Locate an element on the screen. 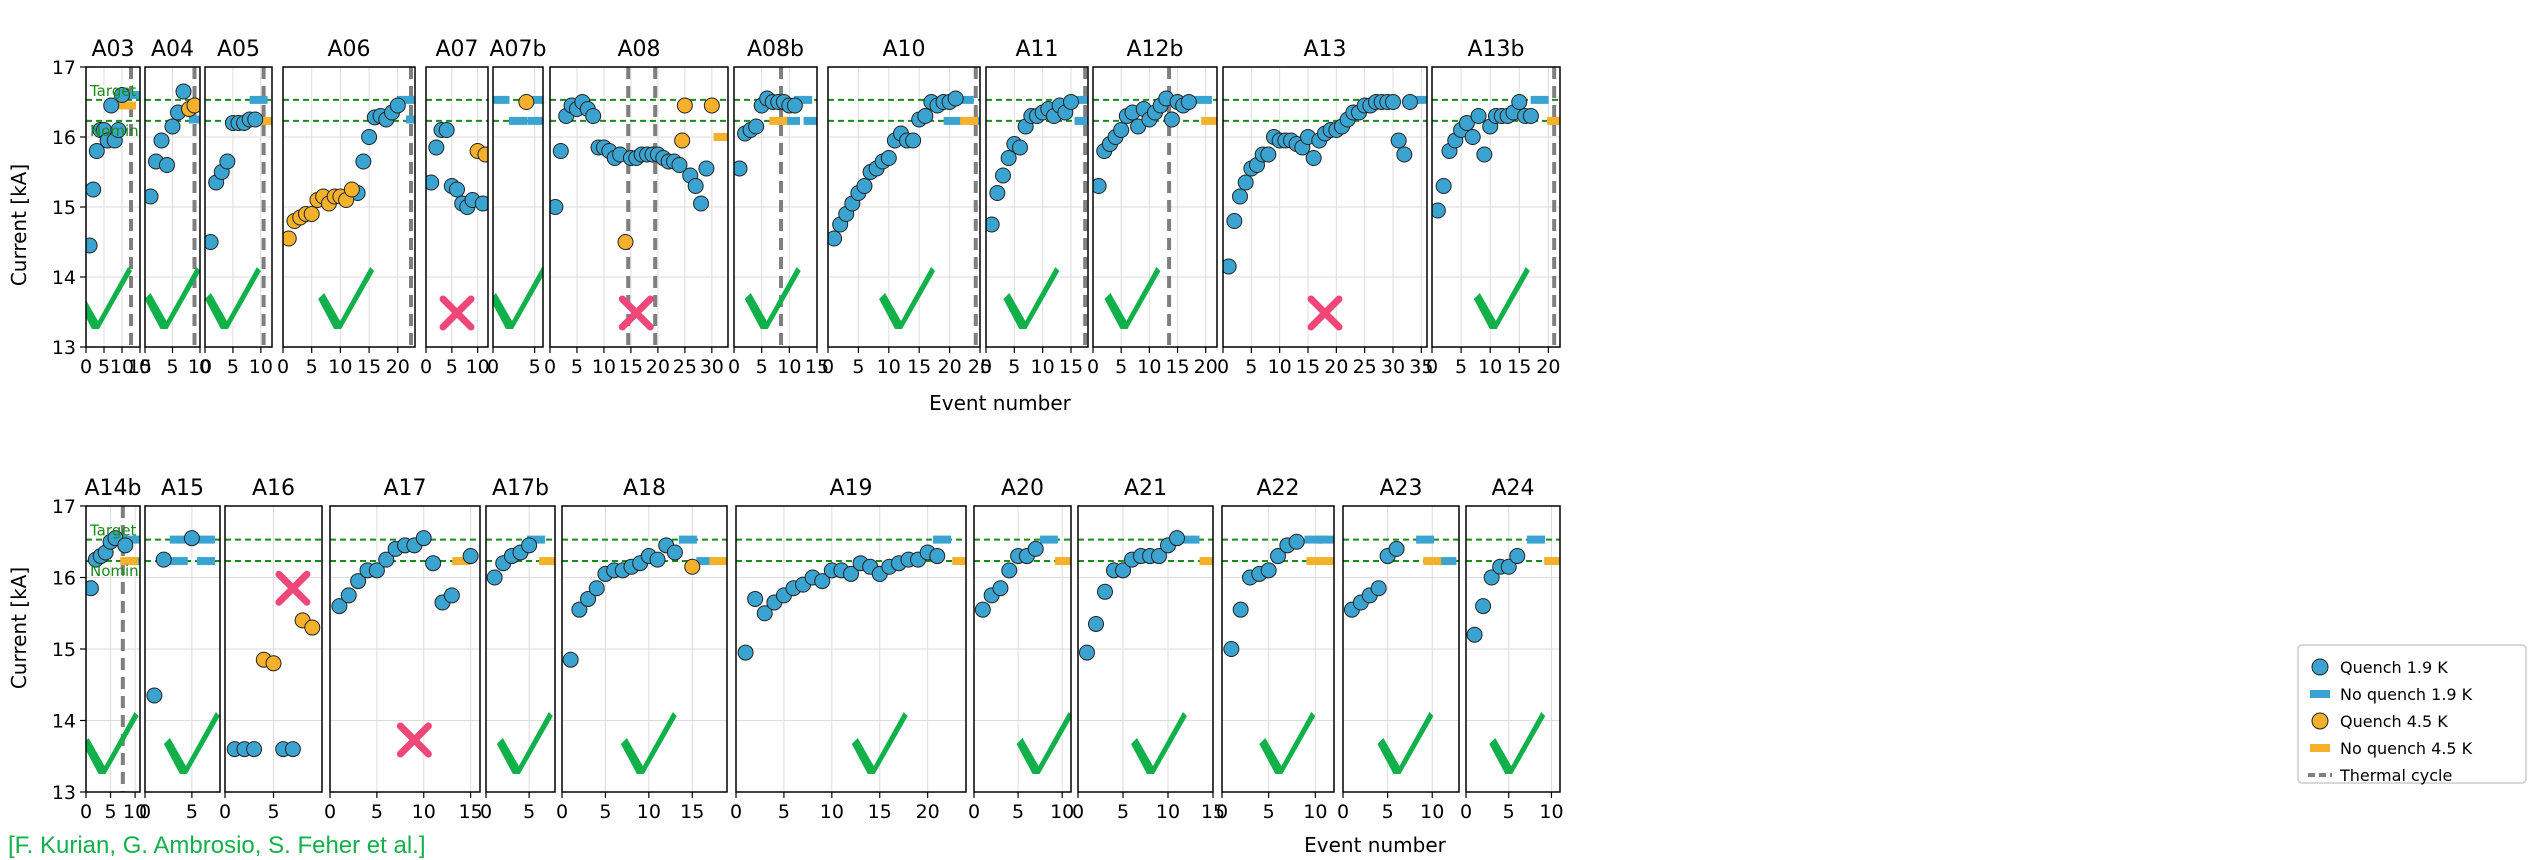 The height and width of the screenshot is (860, 2532). legend-frame is located at coordinates (2412, 714).